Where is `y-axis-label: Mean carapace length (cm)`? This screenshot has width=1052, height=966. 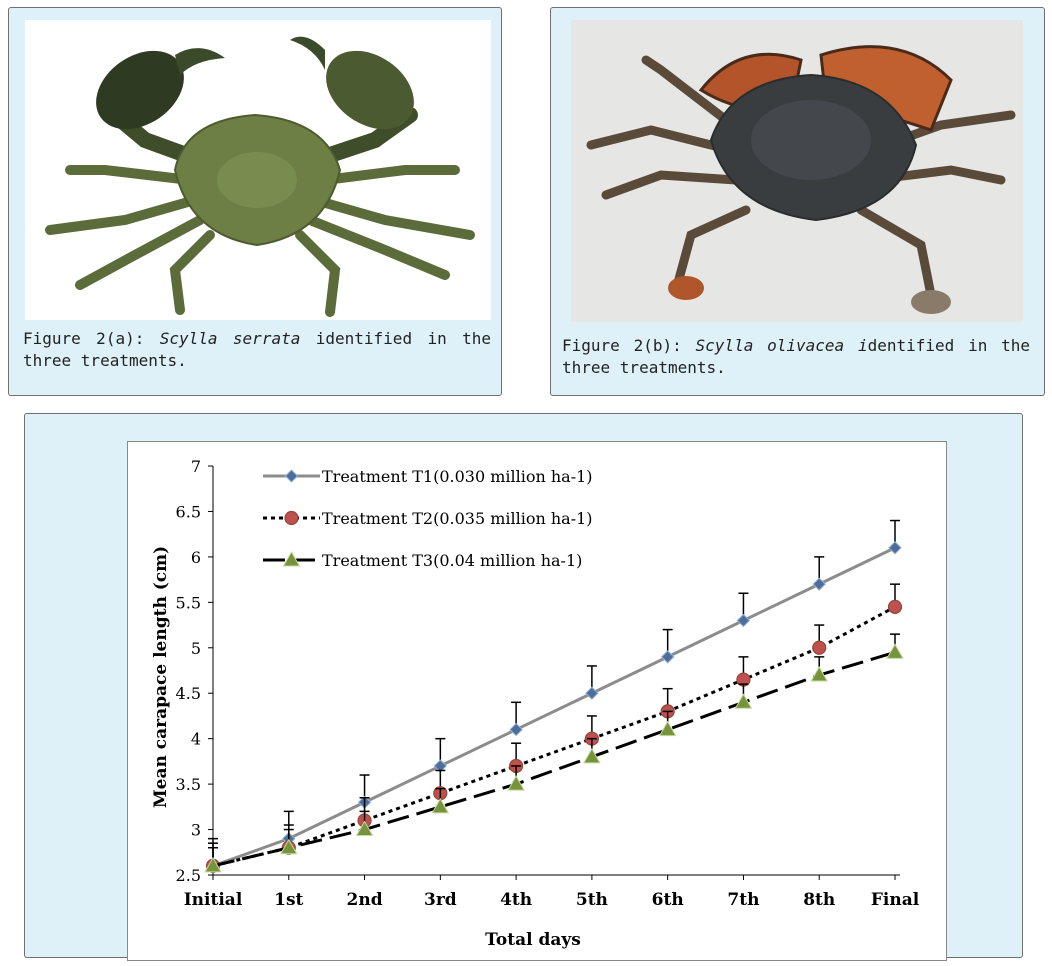 y-axis-label: Mean carapace length (cm) is located at coordinates (161, 677).